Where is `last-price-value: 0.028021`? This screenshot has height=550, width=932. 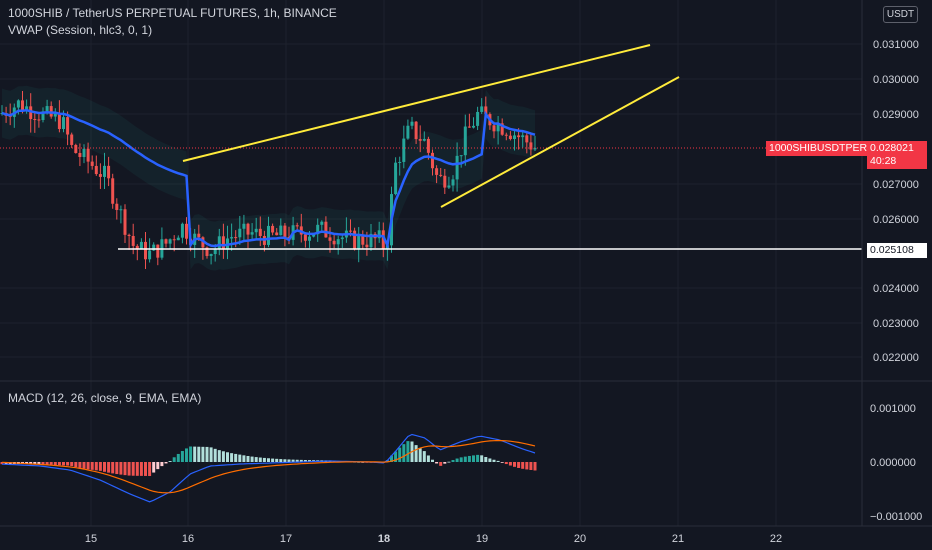
last-price-value: 0.028021 is located at coordinates (892, 148).